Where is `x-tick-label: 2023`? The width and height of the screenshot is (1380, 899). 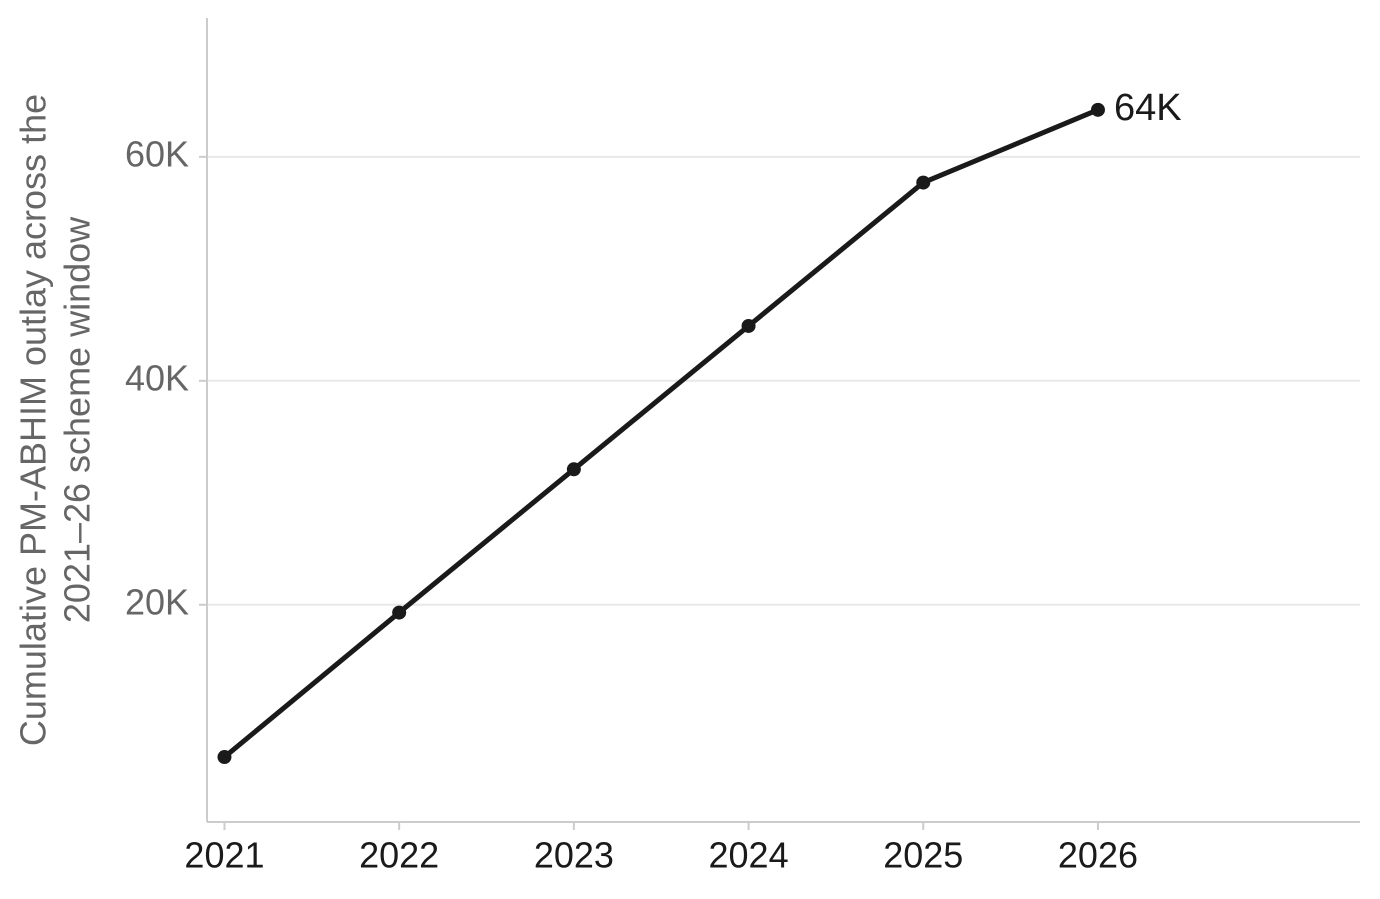 x-tick-label: 2023 is located at coordinates (574, 855).